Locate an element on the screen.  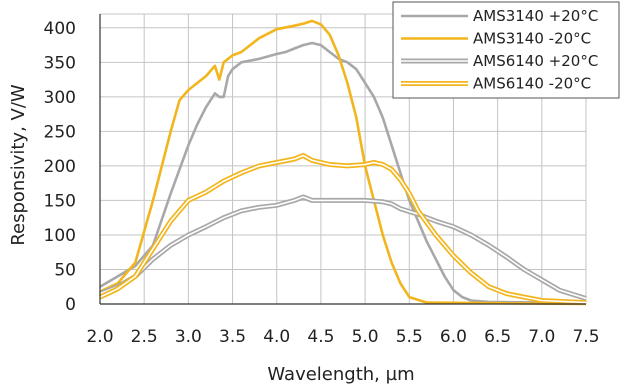
y-tick-label: 300 is located at coordinates (60, 98).